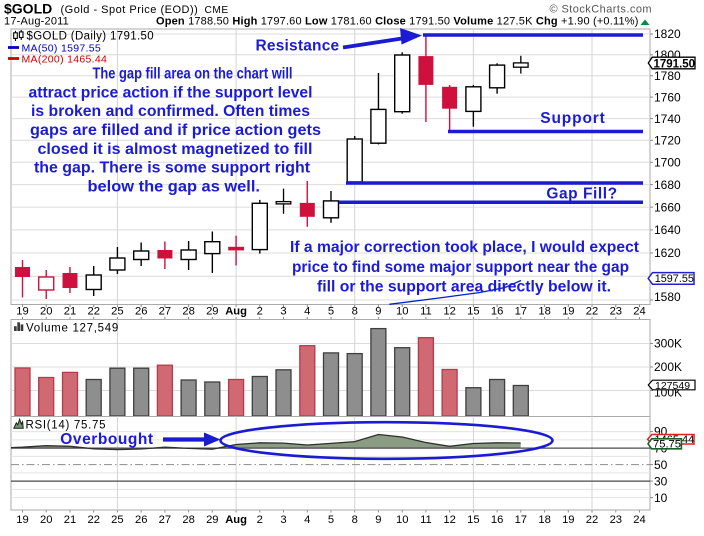 The height and width of the screenshot is (536, 704). I want to click on svg-text:closed it is almost magnetized: closed it is almost magnetized to fill, so click(175, 149).